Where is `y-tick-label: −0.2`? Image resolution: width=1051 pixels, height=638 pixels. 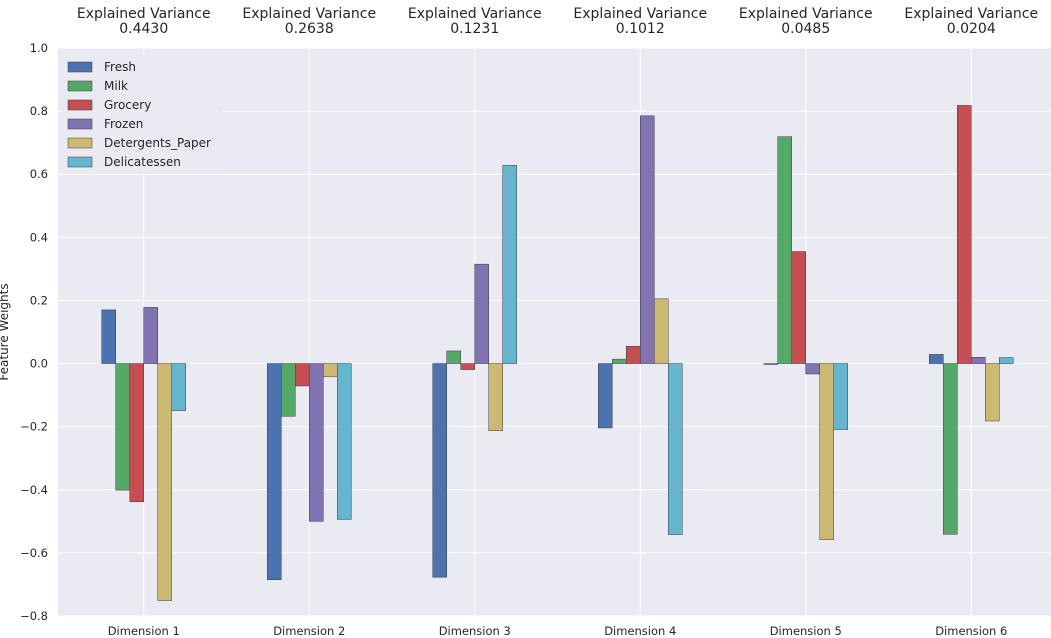
y-tick-label: −0.2 is located at coordinates (34, 427).